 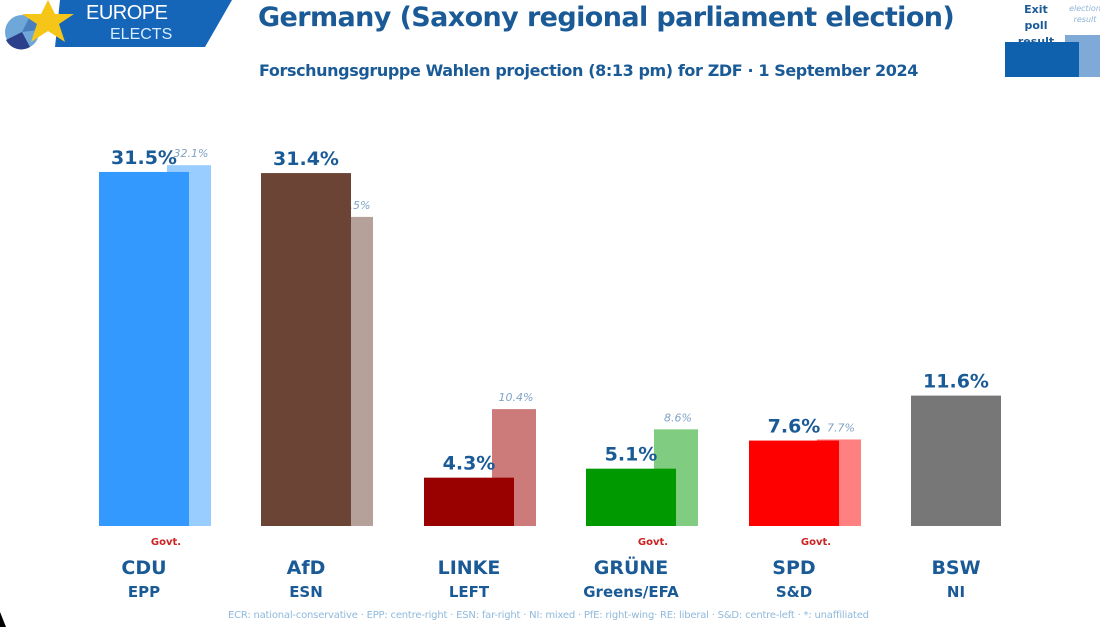 I want to click on label-election-result-linke: 10.4%, so click(x=516, y=397).